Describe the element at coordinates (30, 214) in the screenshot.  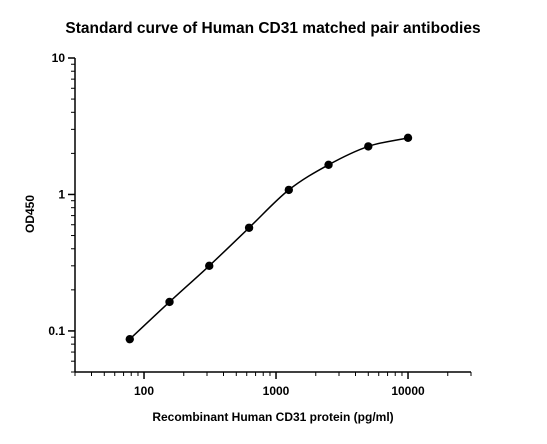
I see `y-axis-label: OD450` at that location.